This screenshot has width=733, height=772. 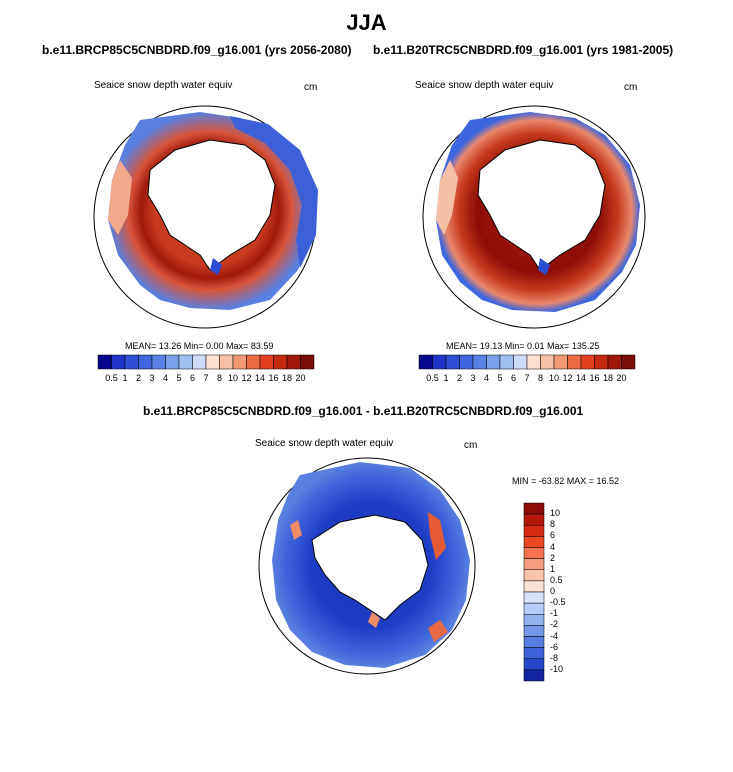 I want to click on colorbar-1-tick-label: 14, so click(x=260, y=378).